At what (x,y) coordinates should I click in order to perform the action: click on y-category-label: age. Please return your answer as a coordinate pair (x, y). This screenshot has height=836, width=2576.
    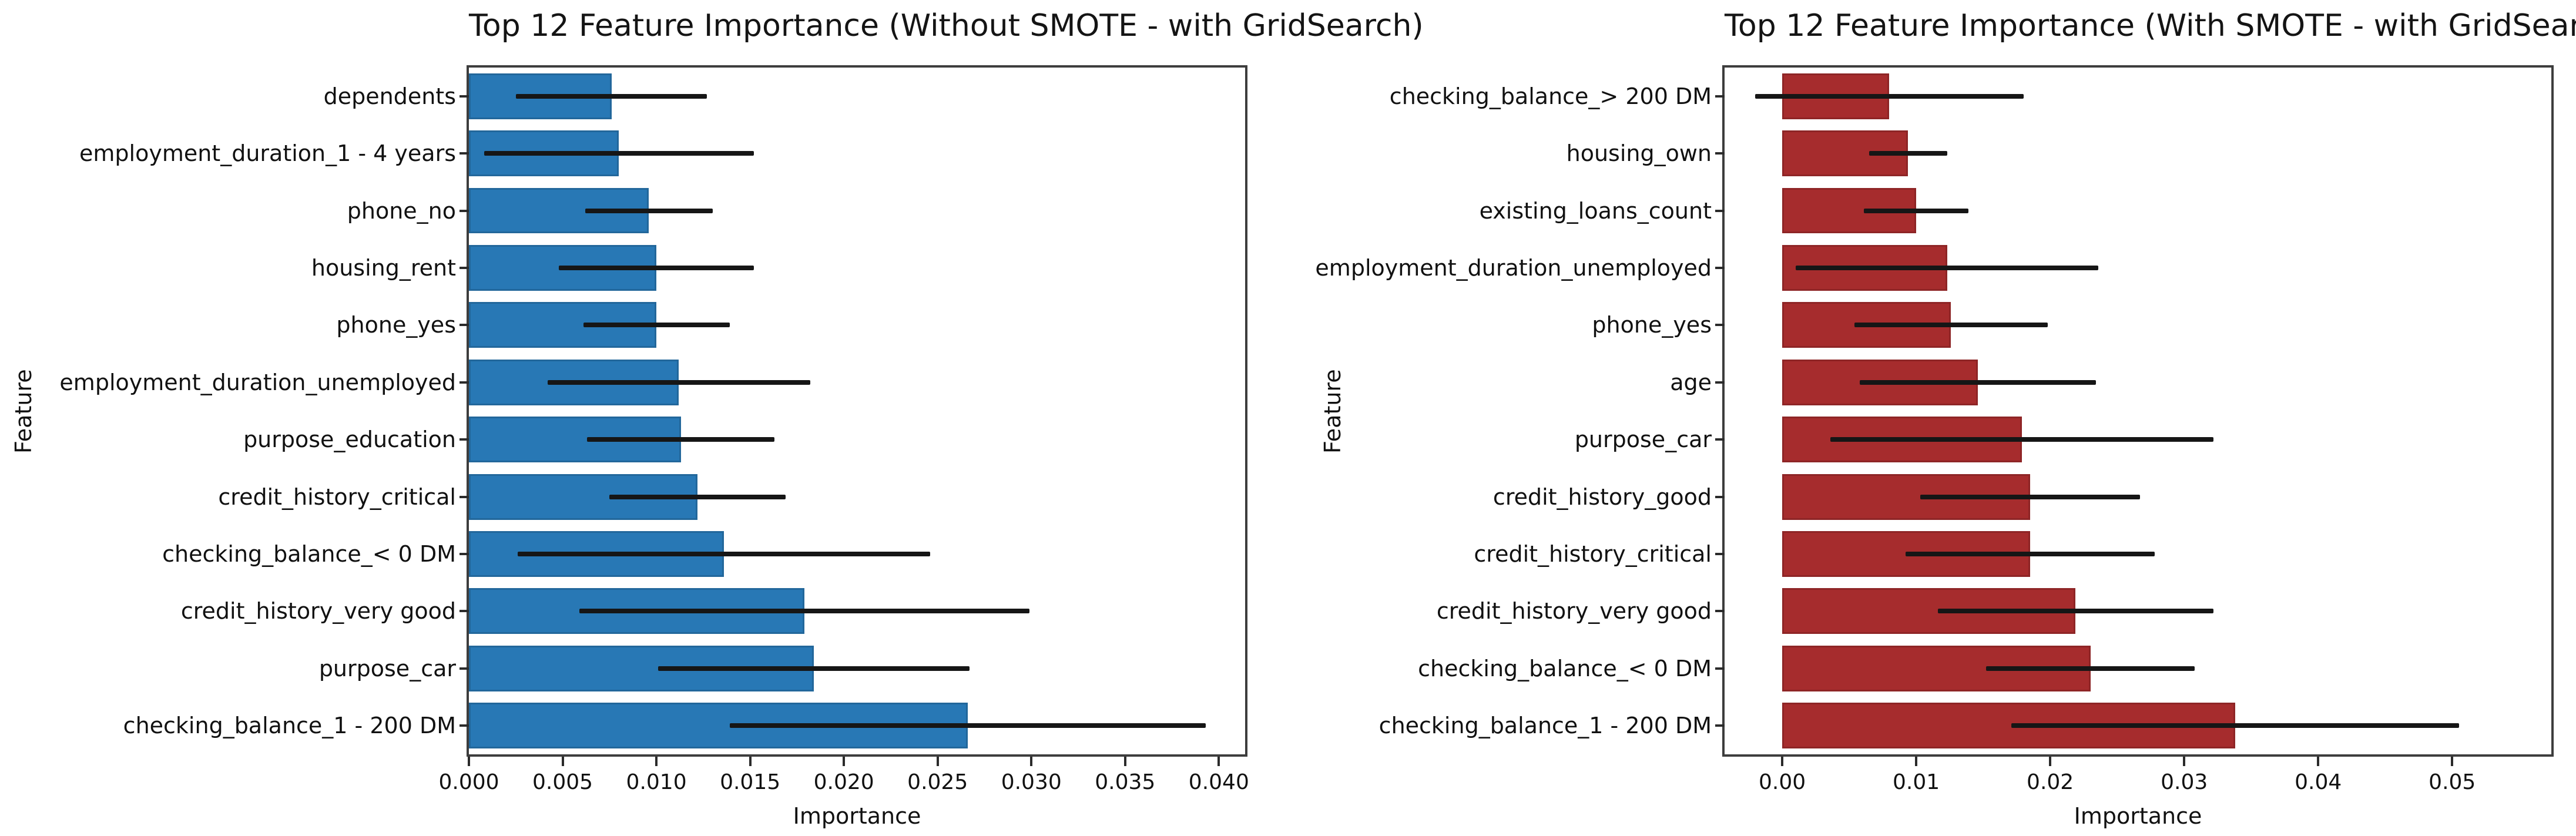
    Looking at the image, I should click on (1691, 382).